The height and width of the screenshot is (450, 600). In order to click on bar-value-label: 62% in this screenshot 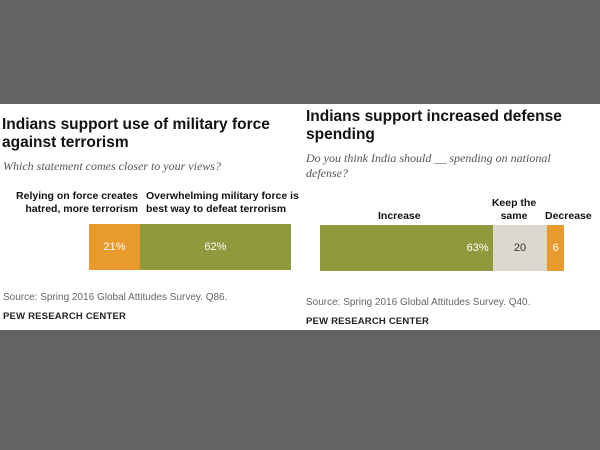, I will do `click(215, 247)`.